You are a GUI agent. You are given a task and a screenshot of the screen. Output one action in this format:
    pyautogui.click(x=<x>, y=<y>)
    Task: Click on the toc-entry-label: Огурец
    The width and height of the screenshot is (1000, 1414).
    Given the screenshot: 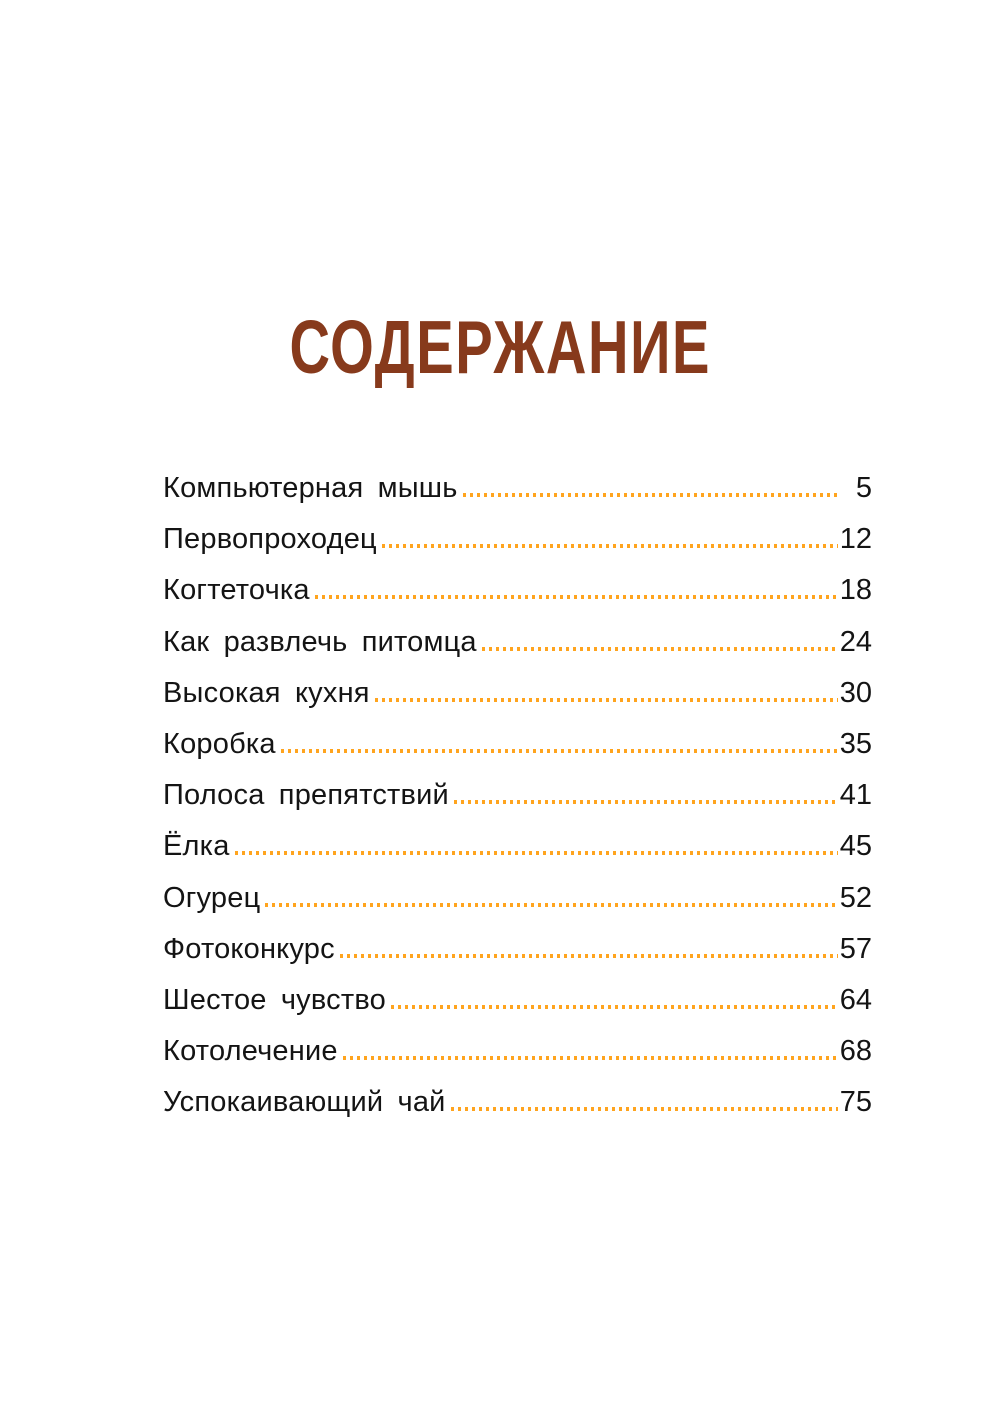 What is the action you would take?
    pyautogui.click(x=212, y=897)
    